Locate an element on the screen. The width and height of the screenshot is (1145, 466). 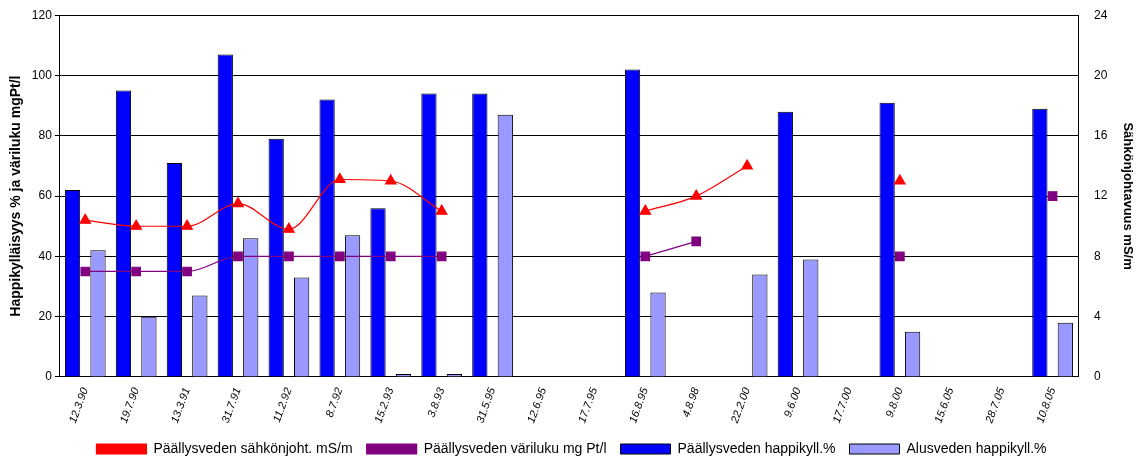
x-tick-label: 12.6.95 is located at coordinates (536, 405).